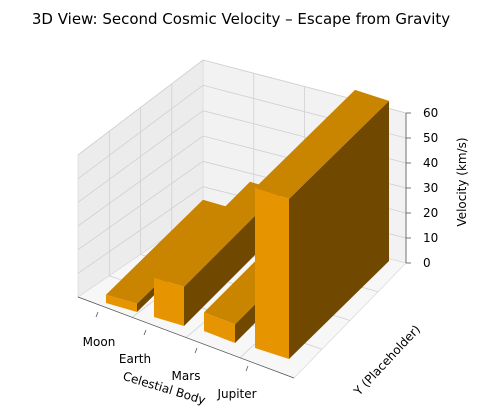  What do you see at coordinates (427, 263) in the screenshot?
I see `z-tick-label: 0` at bounding box center [427, 263].